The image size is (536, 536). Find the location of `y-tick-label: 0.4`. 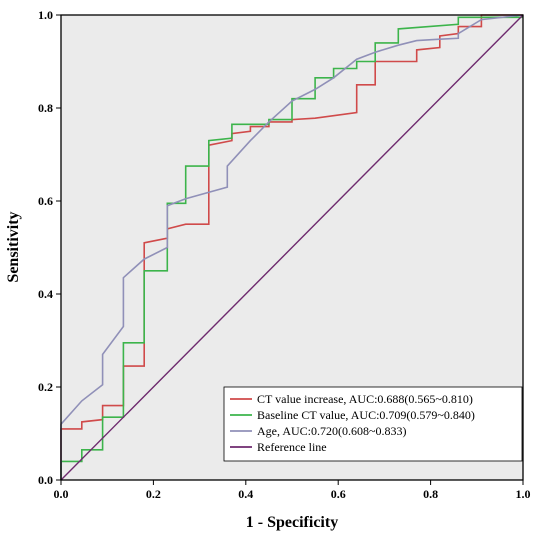

y-tick-label: 0.4 is located at coordinates (45, 294).